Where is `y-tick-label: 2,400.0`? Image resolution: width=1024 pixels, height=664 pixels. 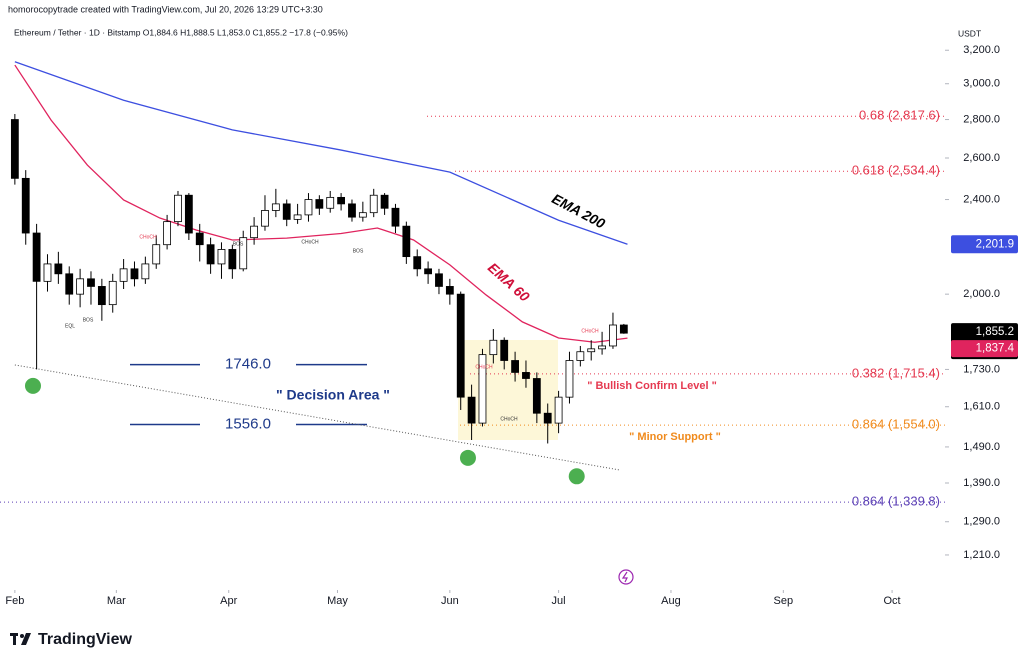
y-tick-label: 2,400.0 is located at coordinates (981, 199).